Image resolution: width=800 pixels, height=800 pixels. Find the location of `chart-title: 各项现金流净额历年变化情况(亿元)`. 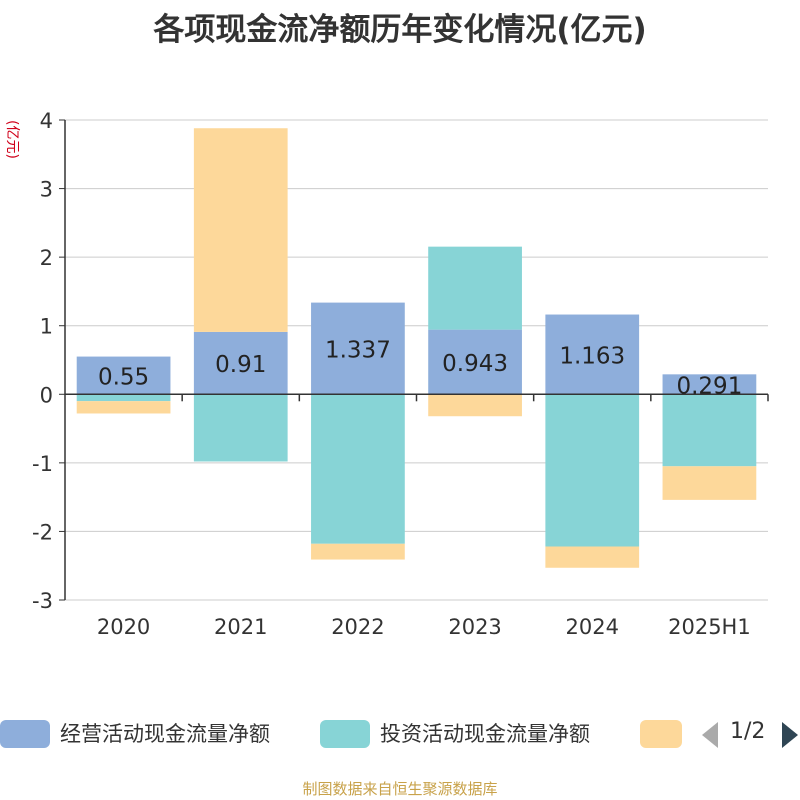

chart-title: 各项现金流净额历年变化情况(亿元) is located at coordinates (400, 30).